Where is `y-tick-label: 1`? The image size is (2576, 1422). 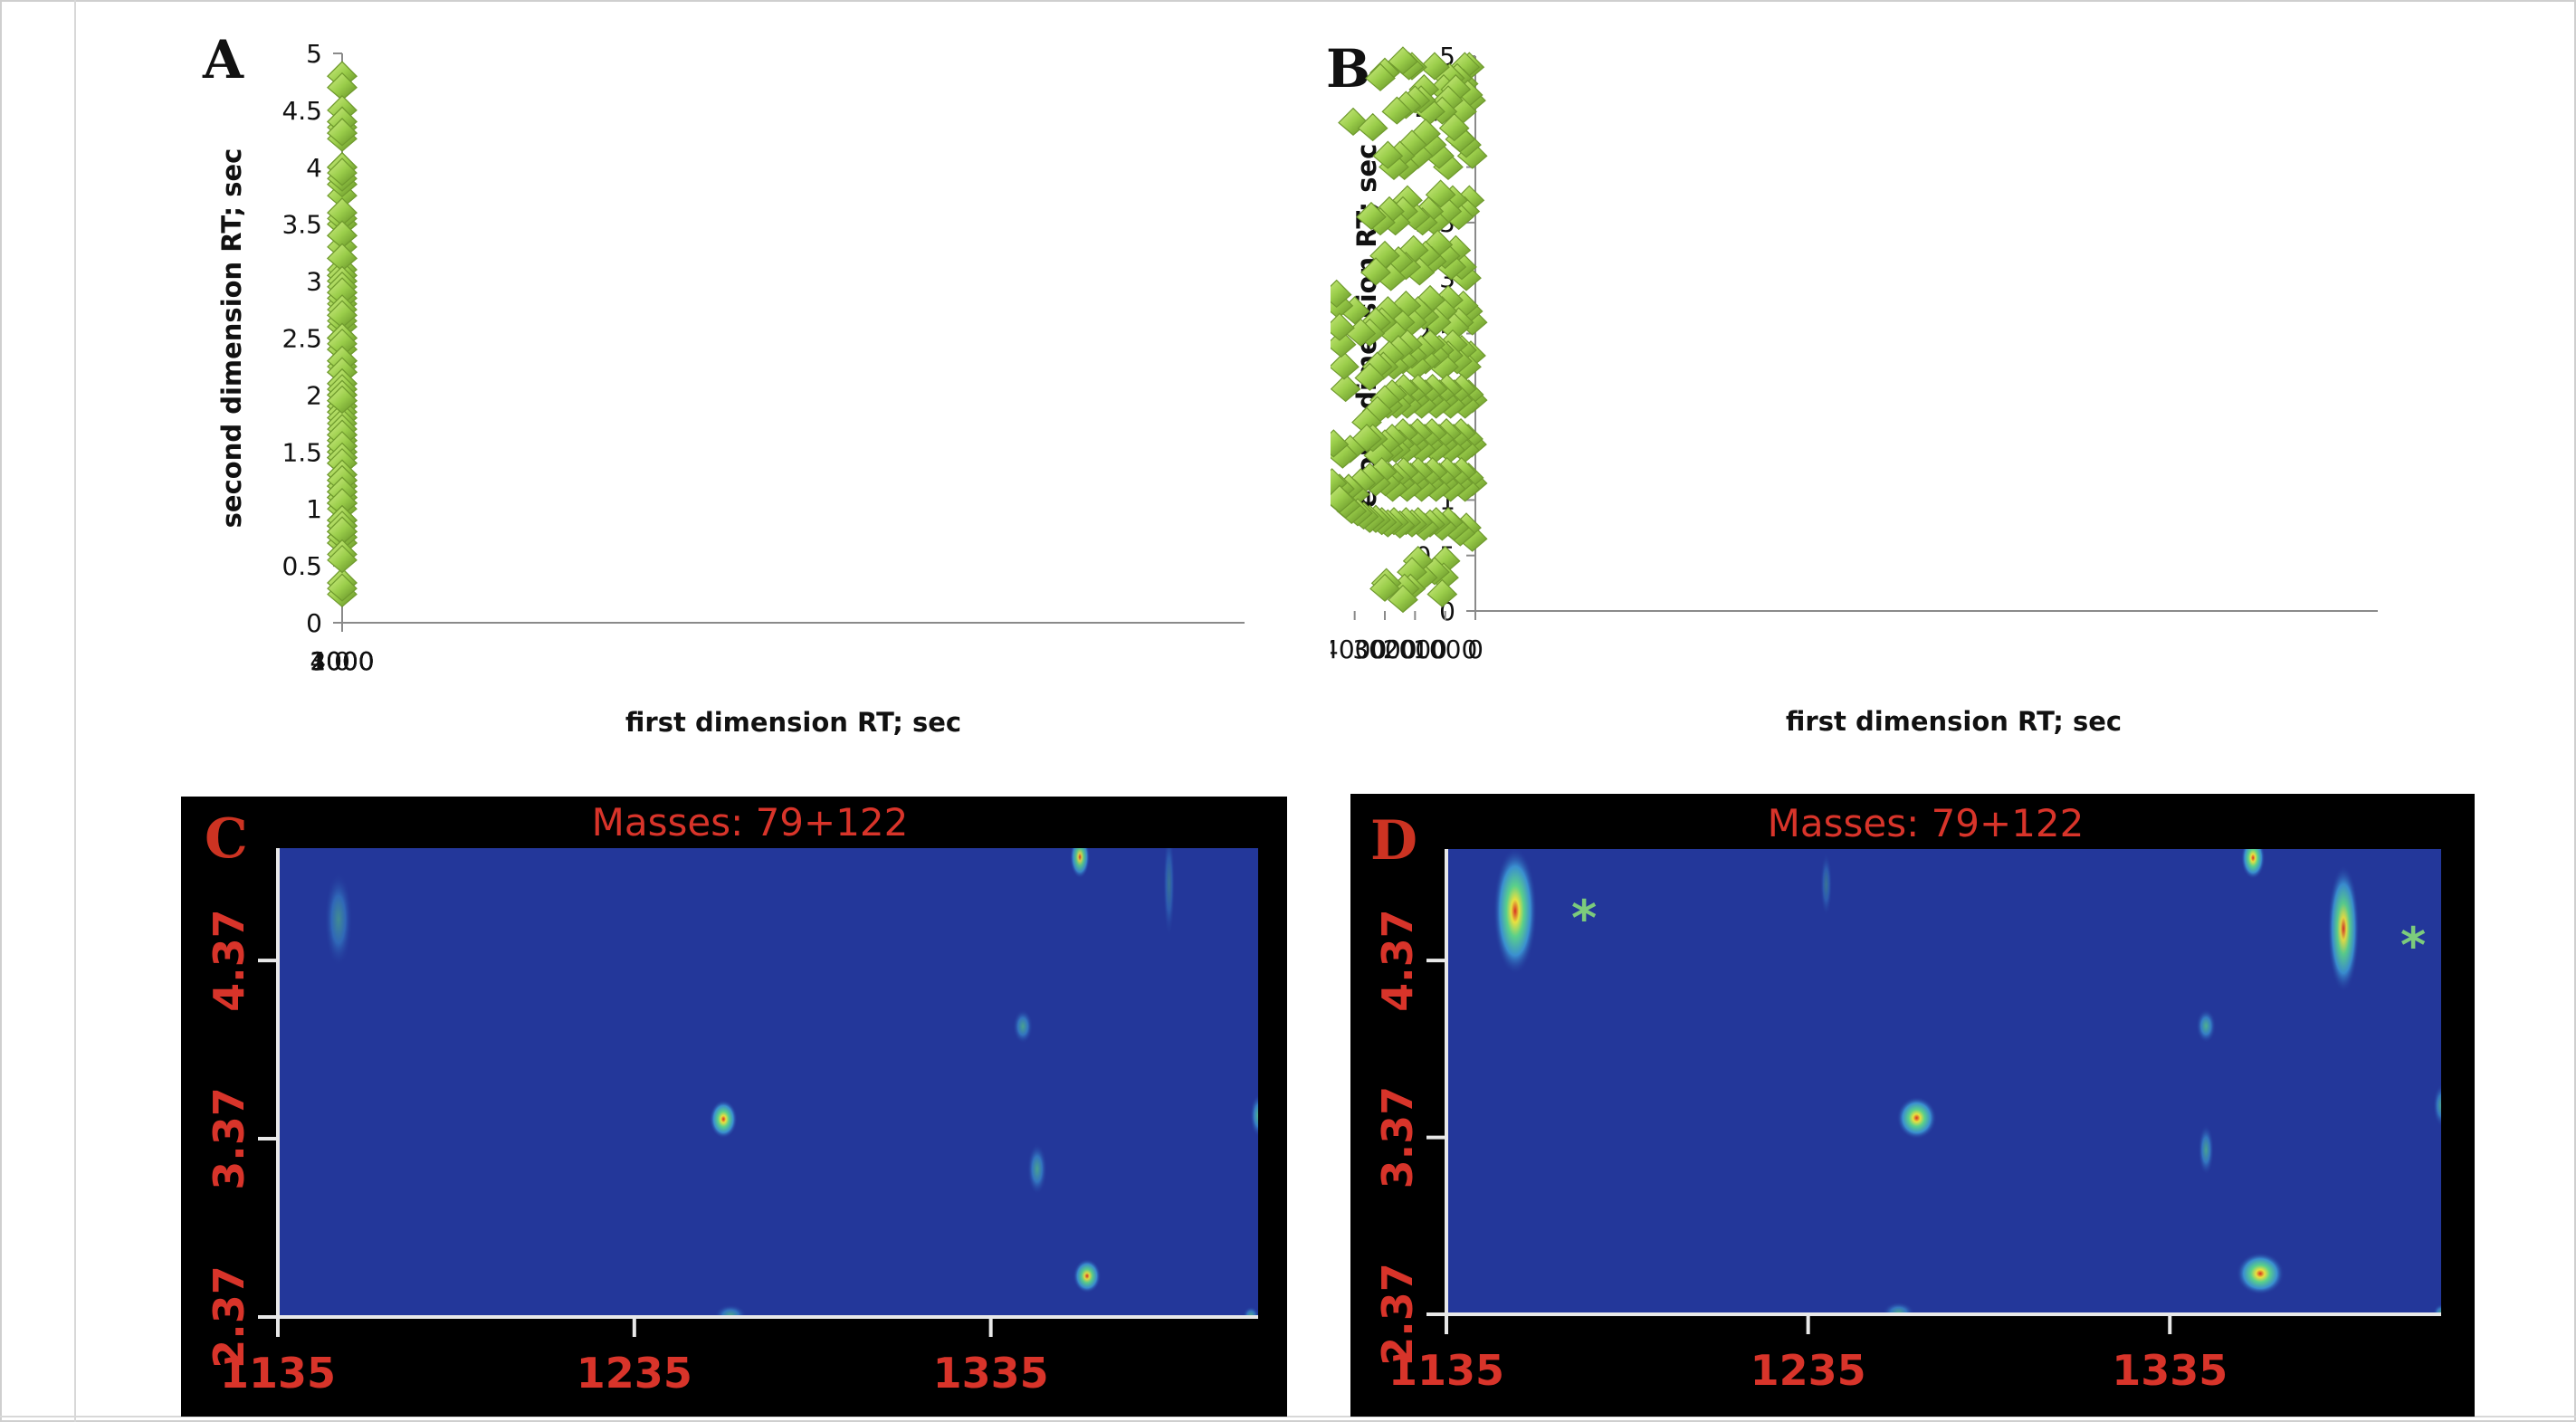
y-tick-label: 1 is located at coordinates (314, 509).